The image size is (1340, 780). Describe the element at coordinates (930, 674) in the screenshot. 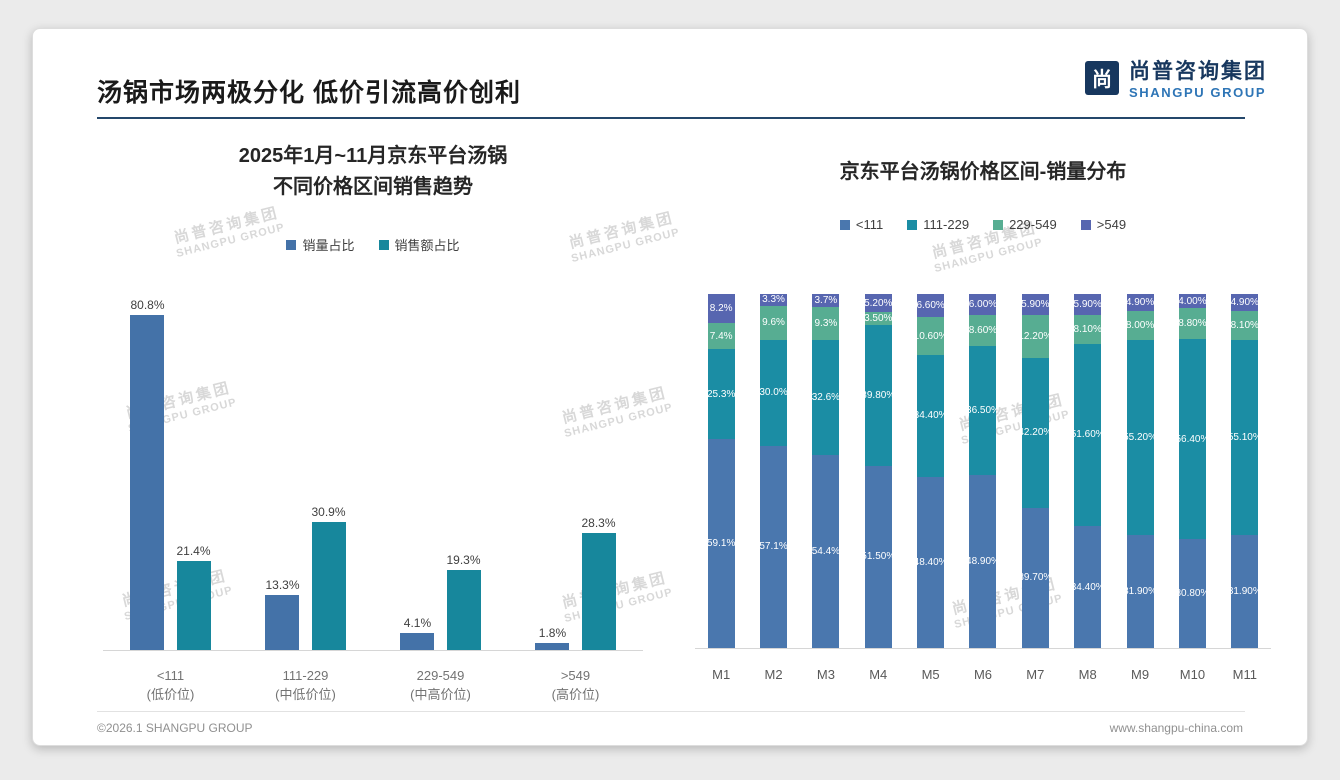

I see `month-label: M5` at that location.